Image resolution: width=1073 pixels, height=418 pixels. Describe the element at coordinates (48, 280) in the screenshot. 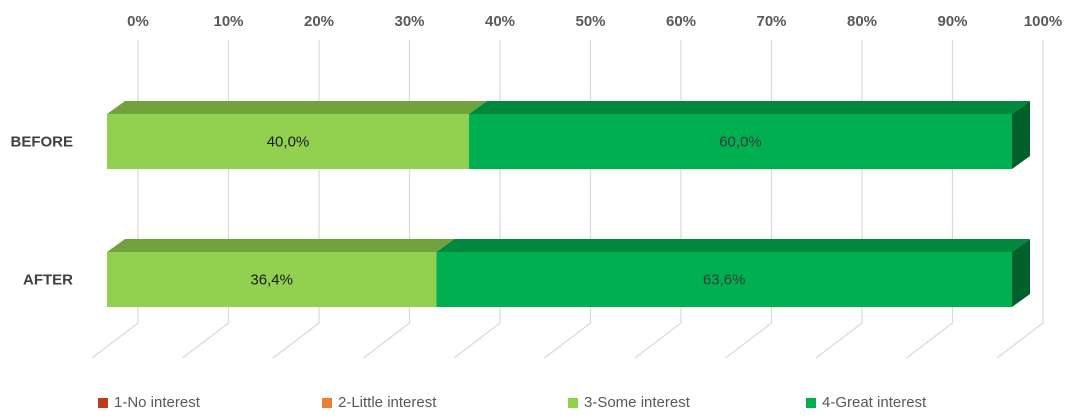

I see `category-label: AFTER` at that location.